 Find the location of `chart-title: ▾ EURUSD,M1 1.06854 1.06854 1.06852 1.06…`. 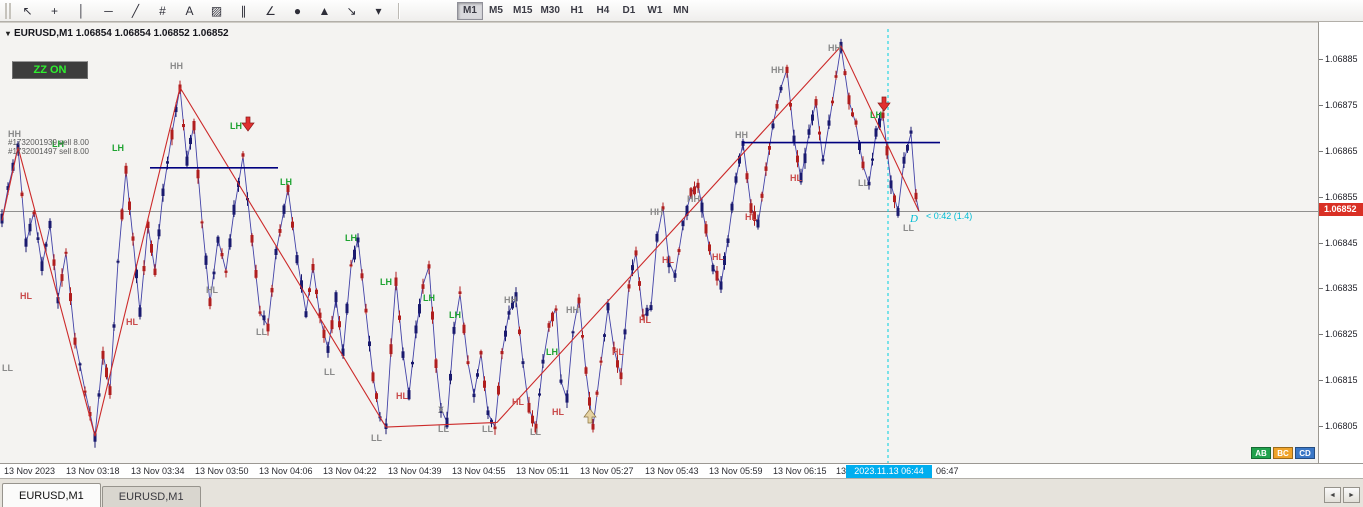

chart-title: ▾ EURUSD,M1 1.06854 1.06854 1.06852 1.06… is located at coordinates (117, 33).